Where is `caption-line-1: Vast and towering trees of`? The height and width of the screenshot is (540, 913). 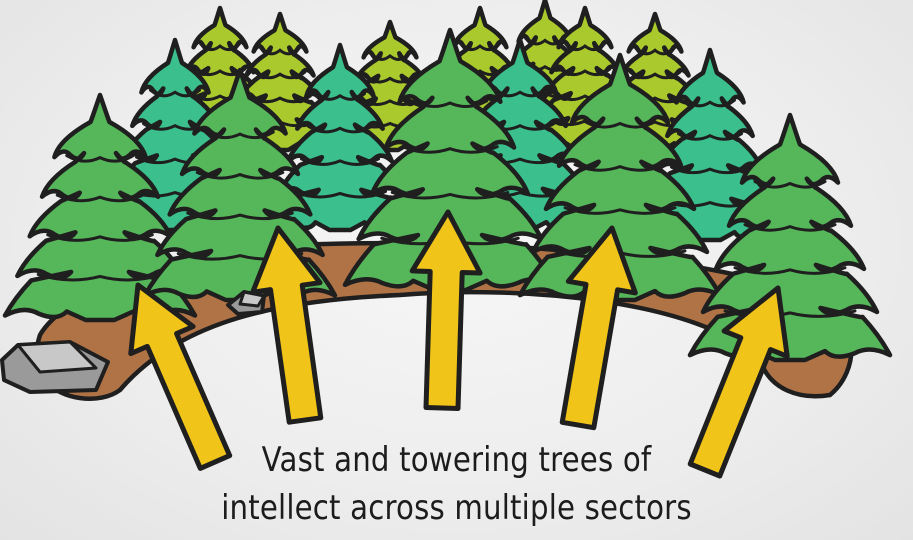
caption-line-1: Vast and towering trees of is located at coordinates (456, 460).